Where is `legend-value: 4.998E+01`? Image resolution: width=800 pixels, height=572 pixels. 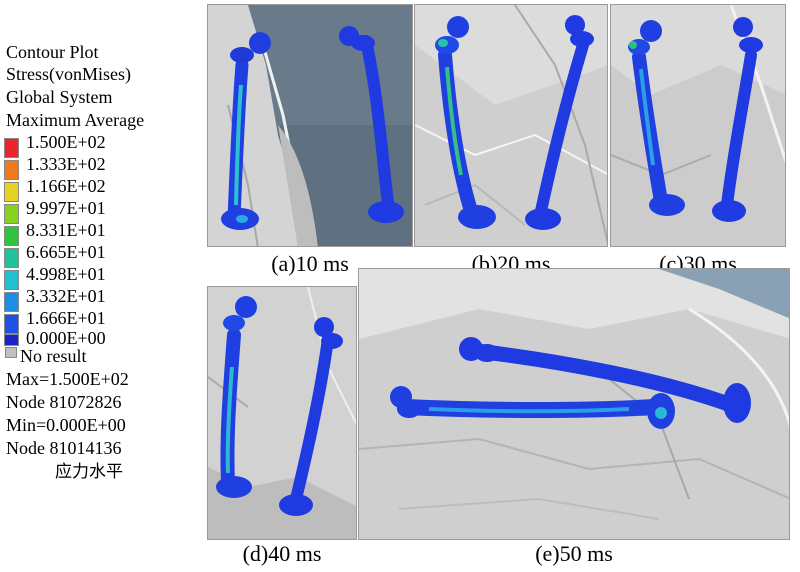 legend-value: 4.998E+01 is located at coordinates (66, 274).